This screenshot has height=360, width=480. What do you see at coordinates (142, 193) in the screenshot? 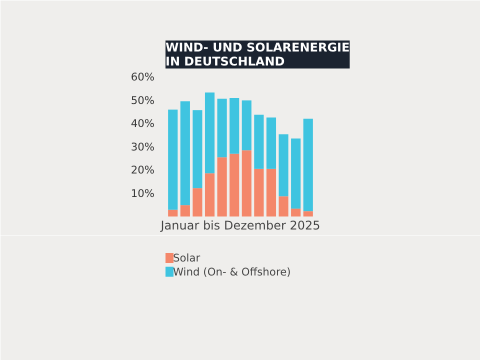
I see `y-tick-label: 10%` at bounding box center [142, 193].